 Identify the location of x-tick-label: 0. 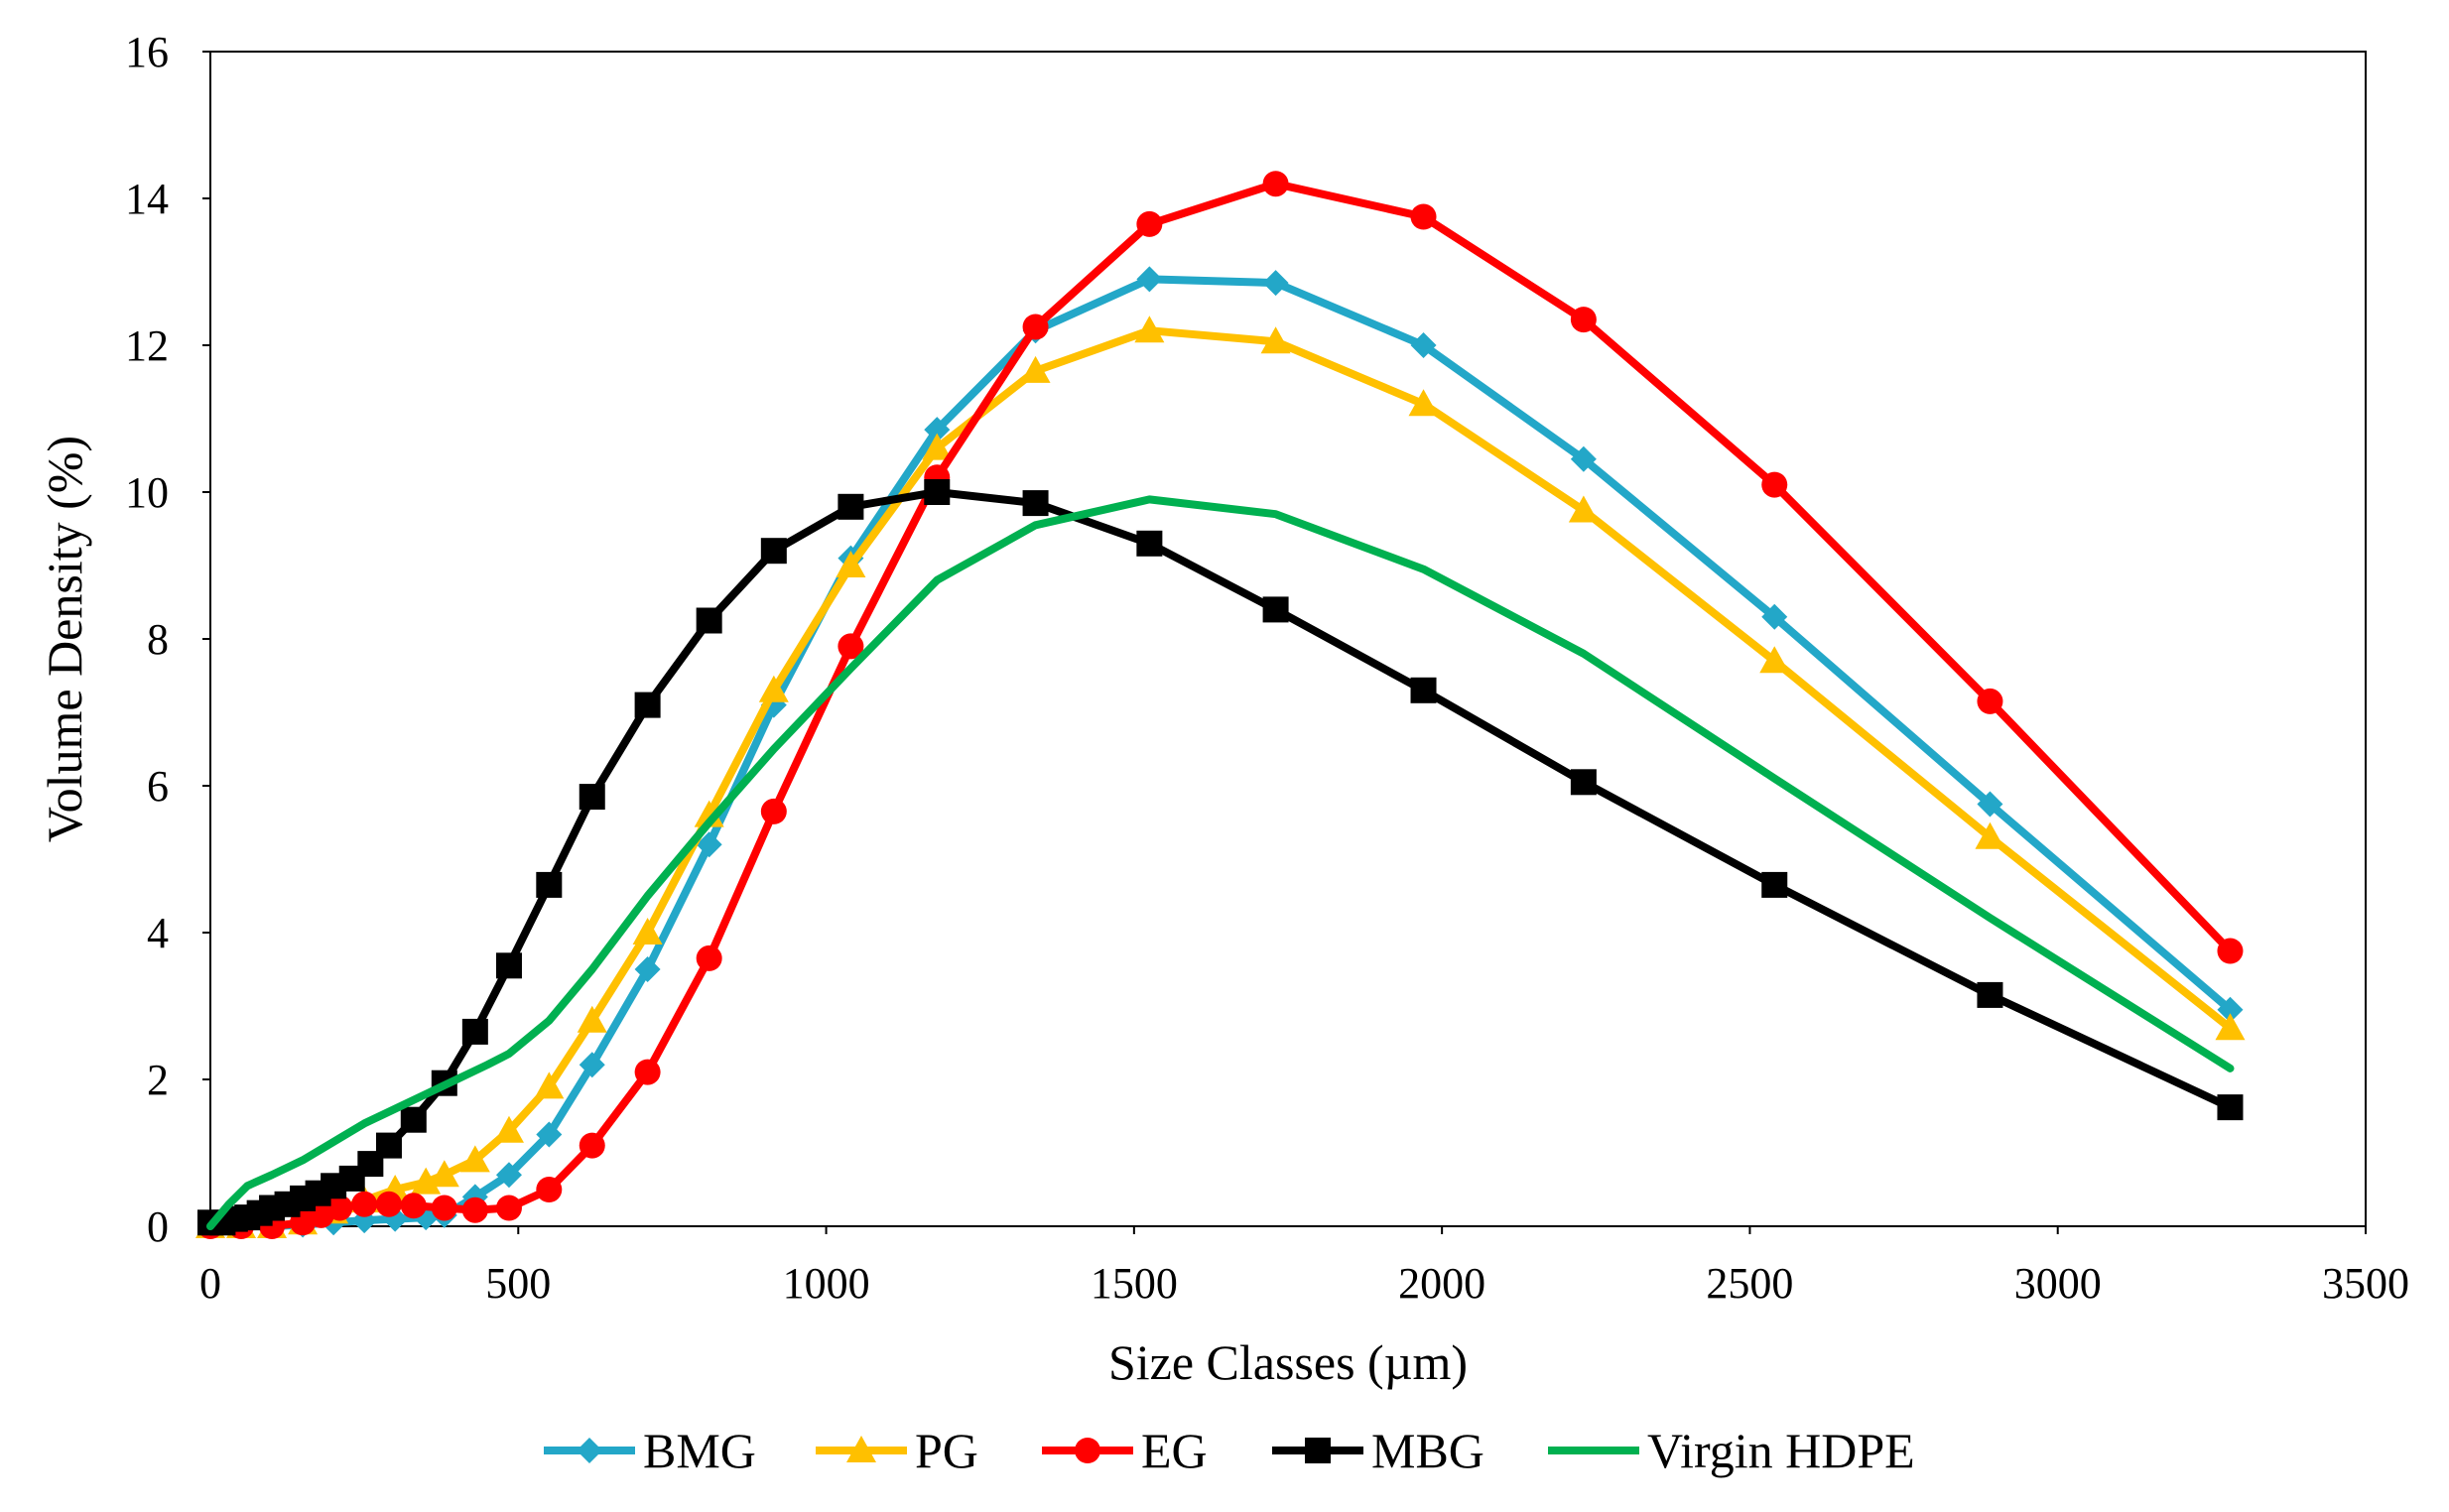
(210, 1283).